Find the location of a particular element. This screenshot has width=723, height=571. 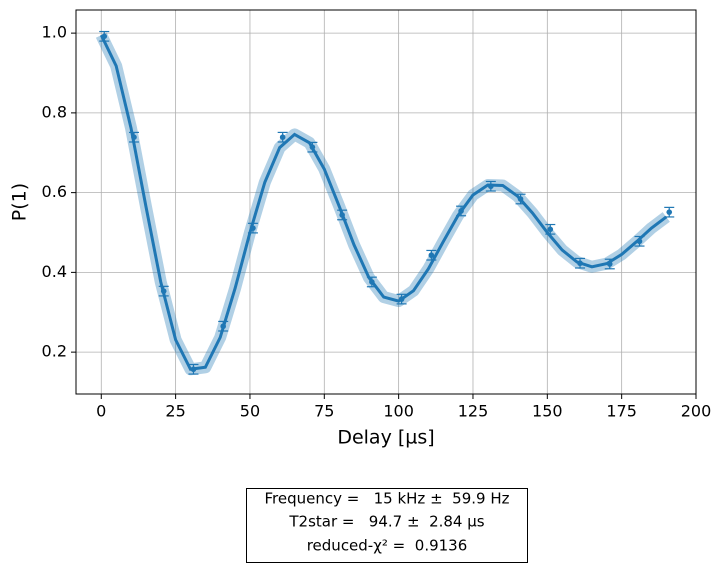

x-axis-label: Delay [µs] is located at coordinates (385, 438).